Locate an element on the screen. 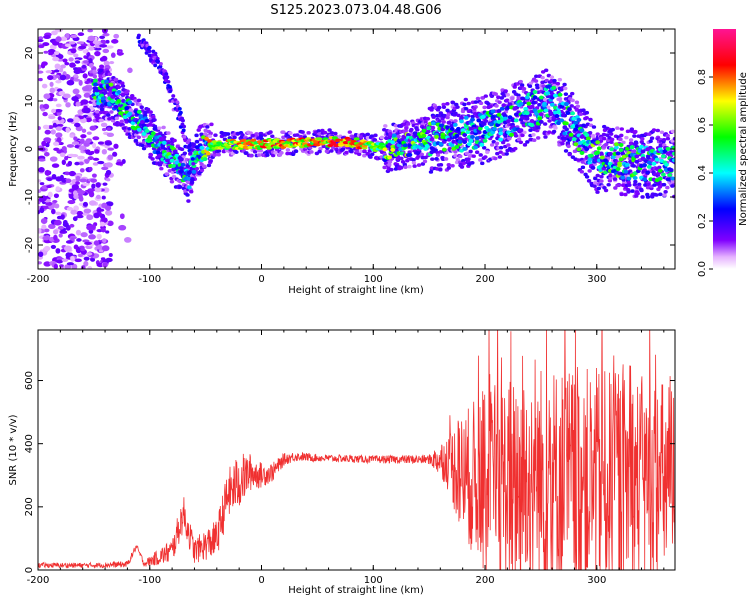  x-tick-label: 100 is located at coordinates (373, 279).